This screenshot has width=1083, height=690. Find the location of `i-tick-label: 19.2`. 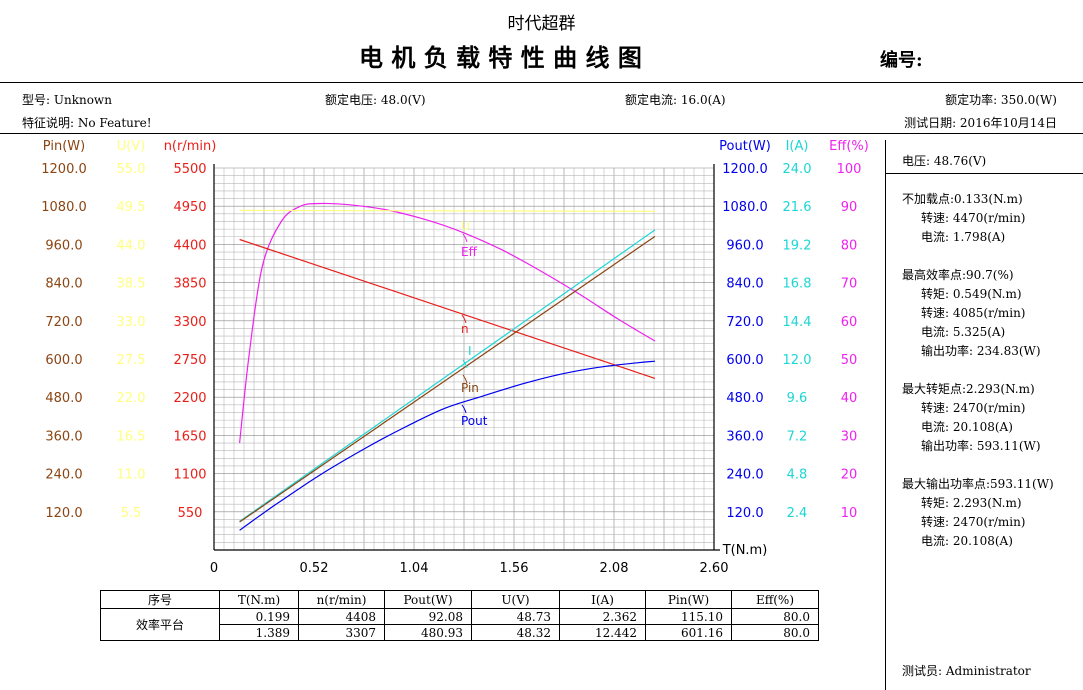

i-tick-label: 19.2 is located at coordinates (797, 245).